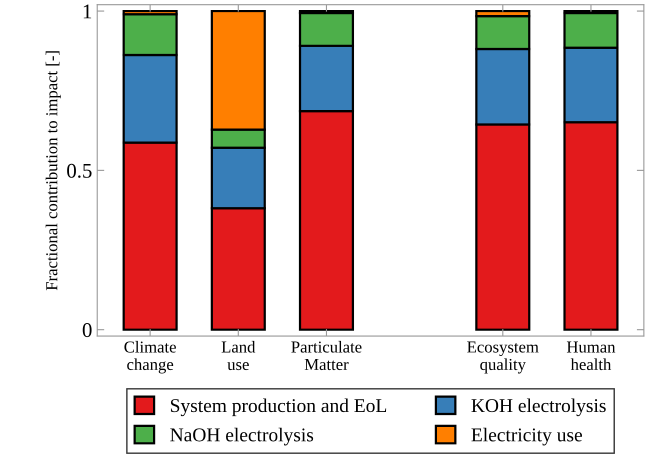 This screenshot has width=657, height=470. What do you see at coordinates (326, 355) in the screenshot?
I see `x-tick-label: Particulate Matter` at bounding box center [326, 355].